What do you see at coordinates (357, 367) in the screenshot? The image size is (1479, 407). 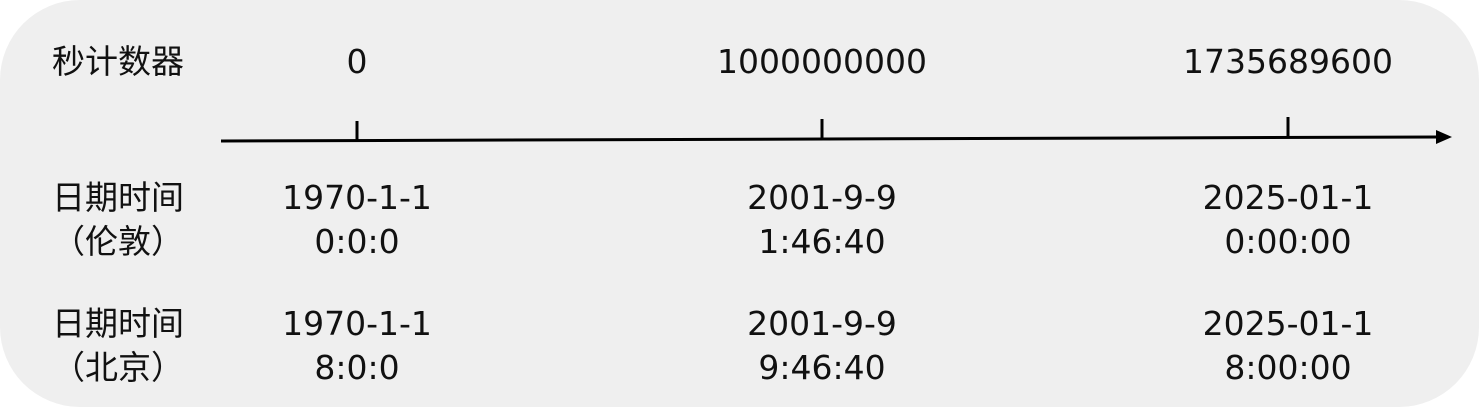 I see `beijing-time-0: 8:0:0` at bounding box center [357, 367].